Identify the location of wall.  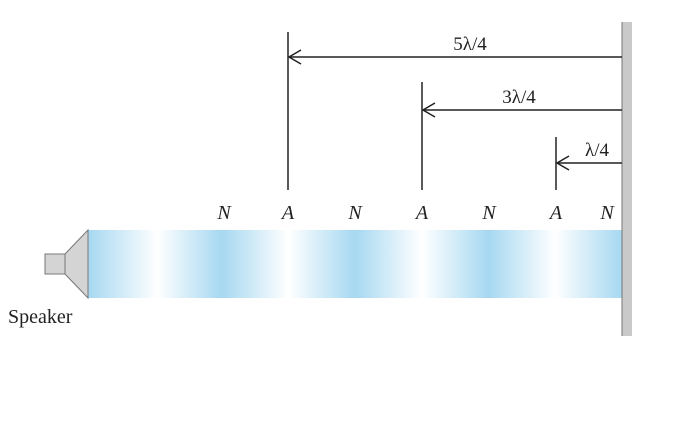
(627, 179).